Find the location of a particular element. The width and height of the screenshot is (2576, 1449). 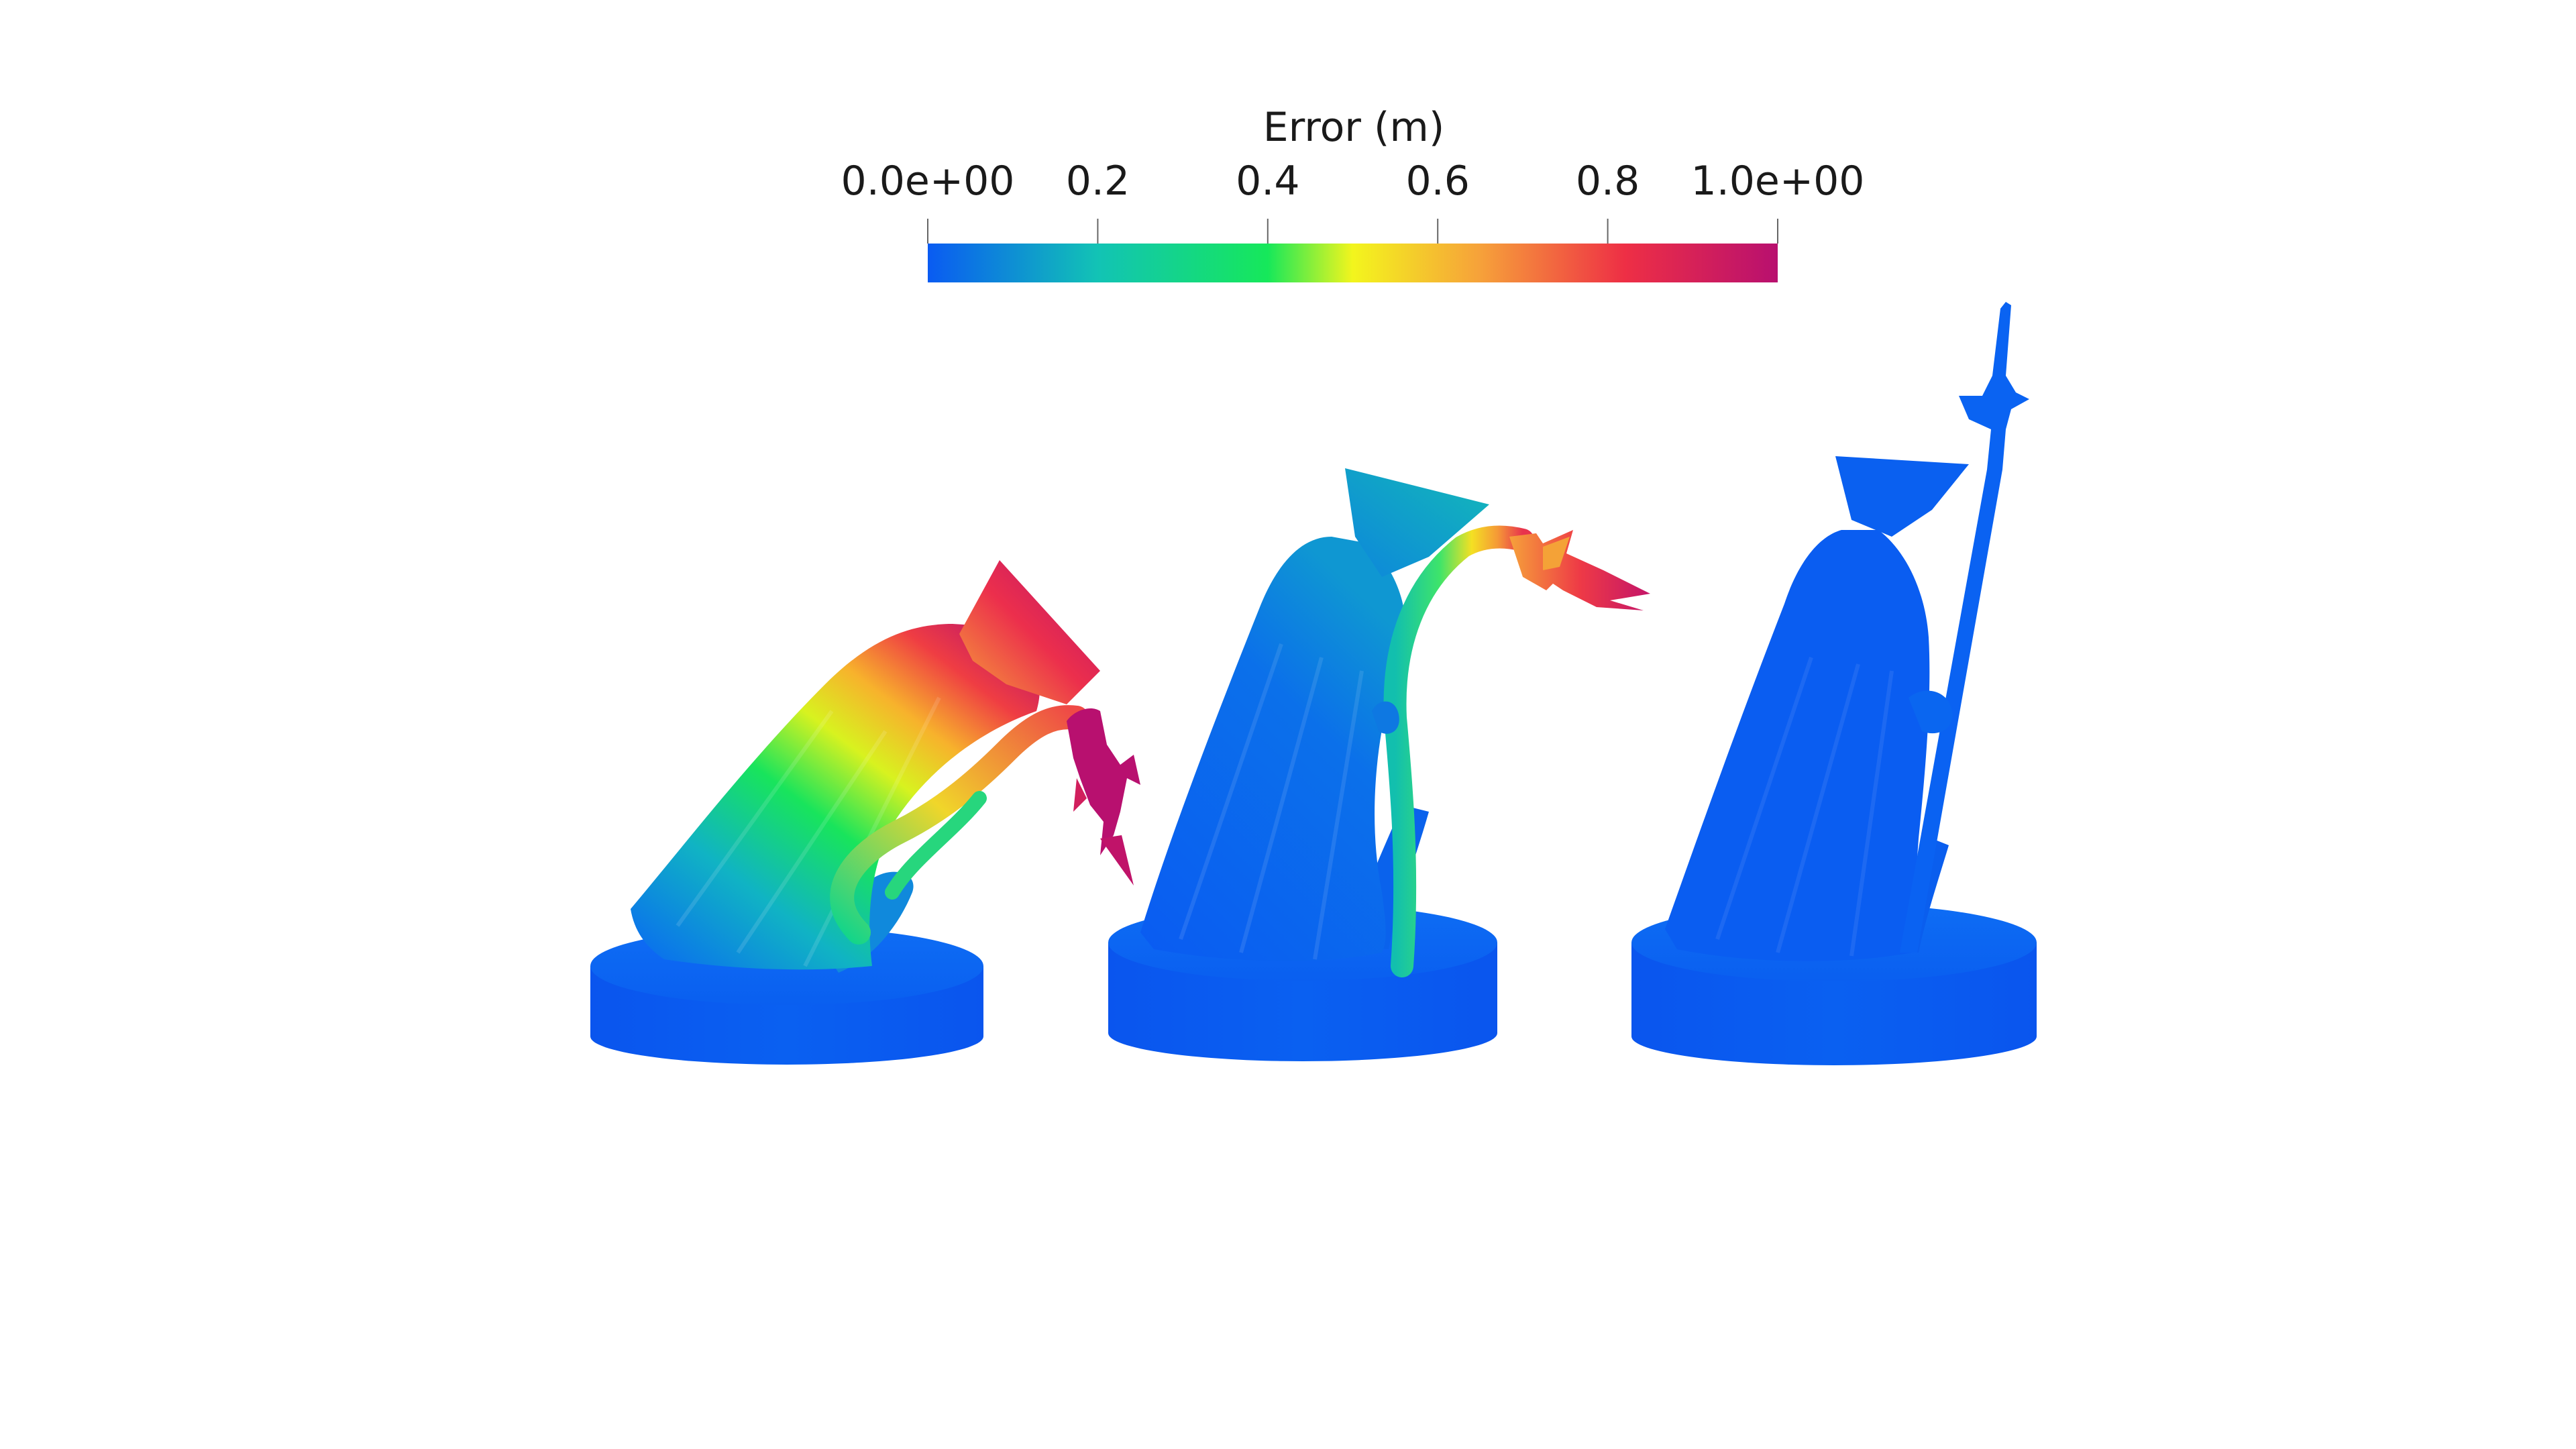

colorbar-tick-labels: 0.0e+00 0.2 0.4 0.6 0.8 1.0e+00 is located at coordinates (1353, 181).